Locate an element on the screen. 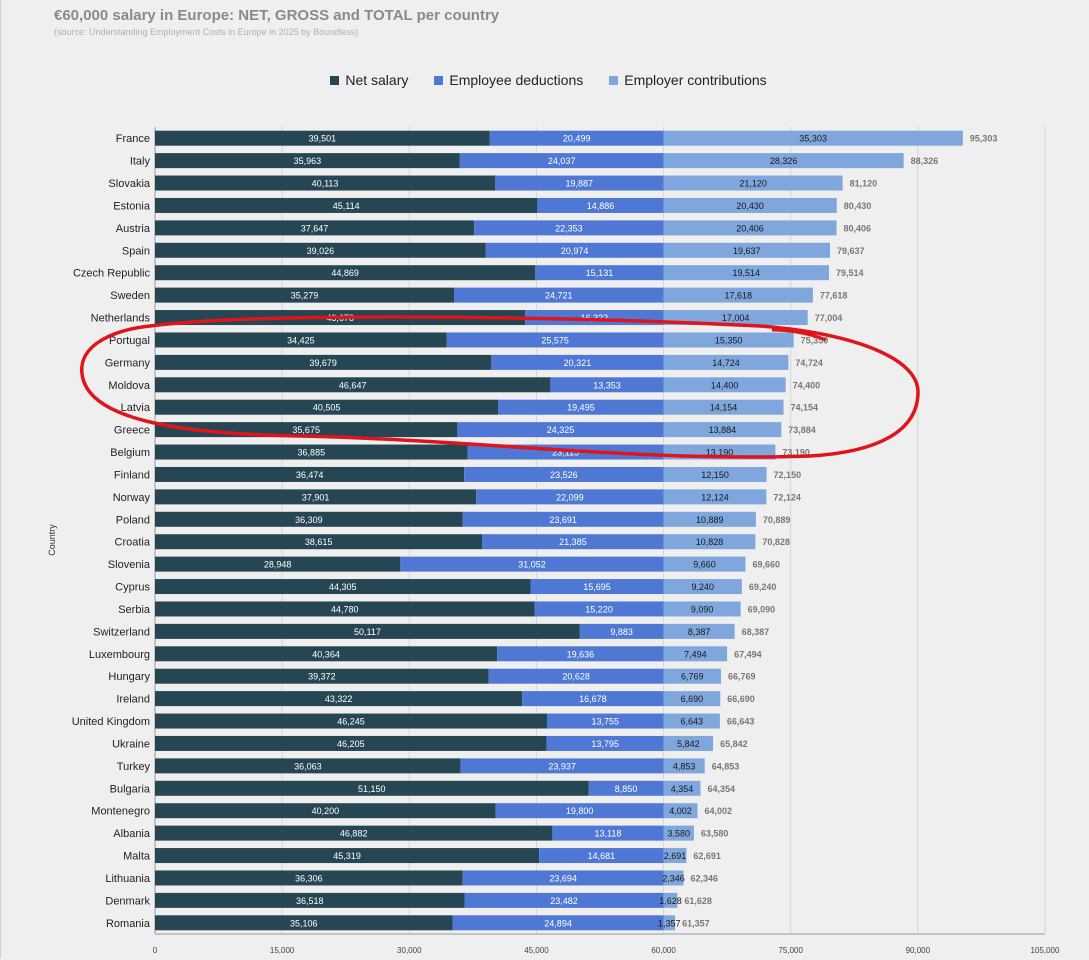  total-label: 73,190 is located at coordinates (796, 453).